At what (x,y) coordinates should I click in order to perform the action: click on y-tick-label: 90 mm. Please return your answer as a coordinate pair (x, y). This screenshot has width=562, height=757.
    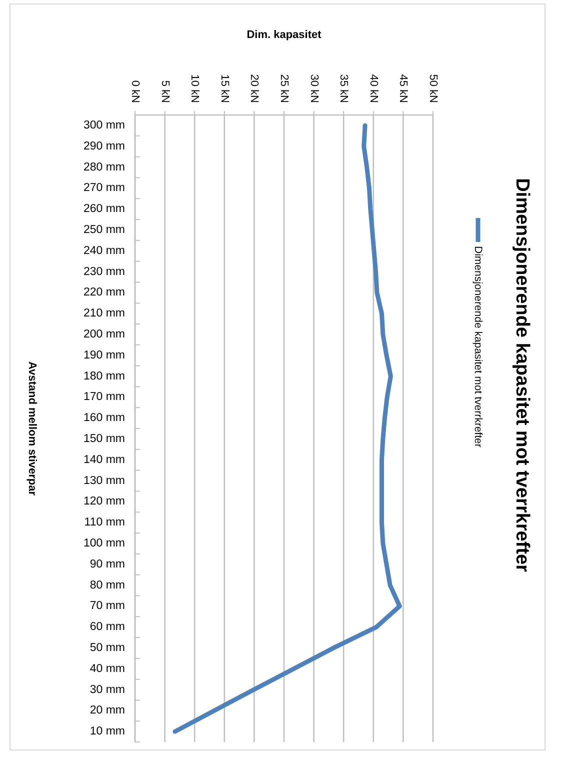
    Looking at the image, I should click on (107, 564).